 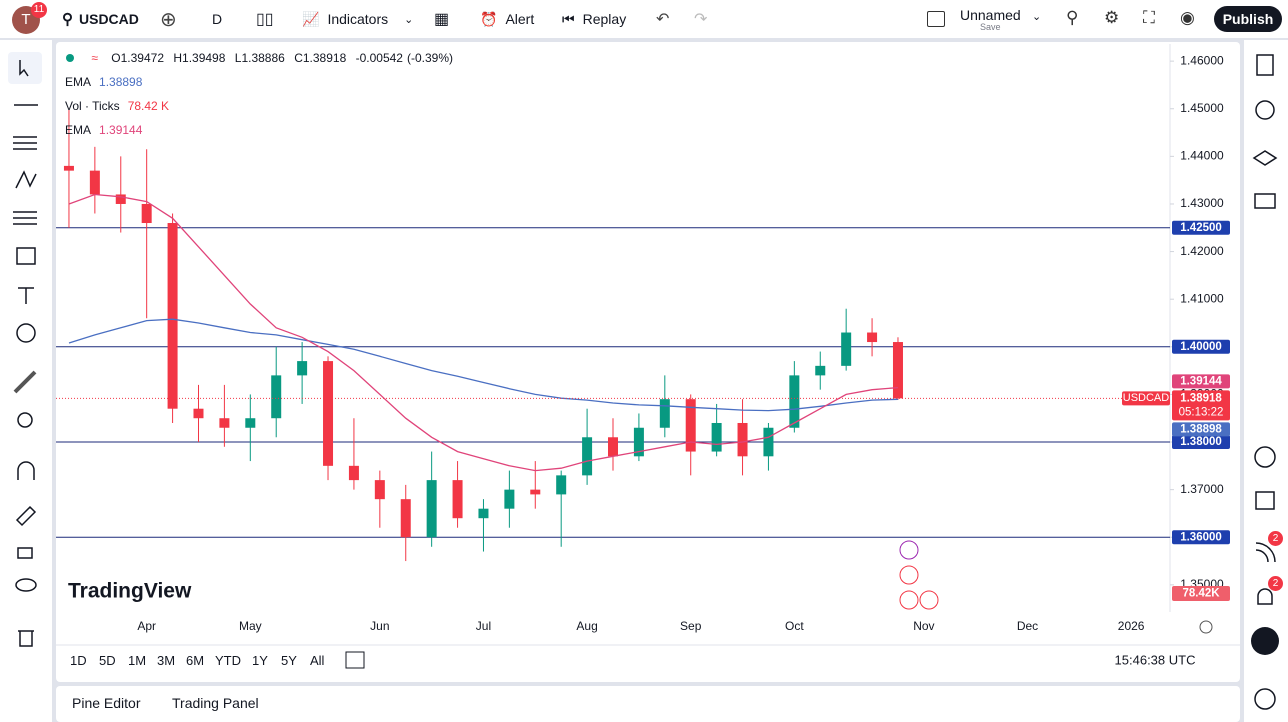 I want to click on fib-tool, so click(x=25, y=143).